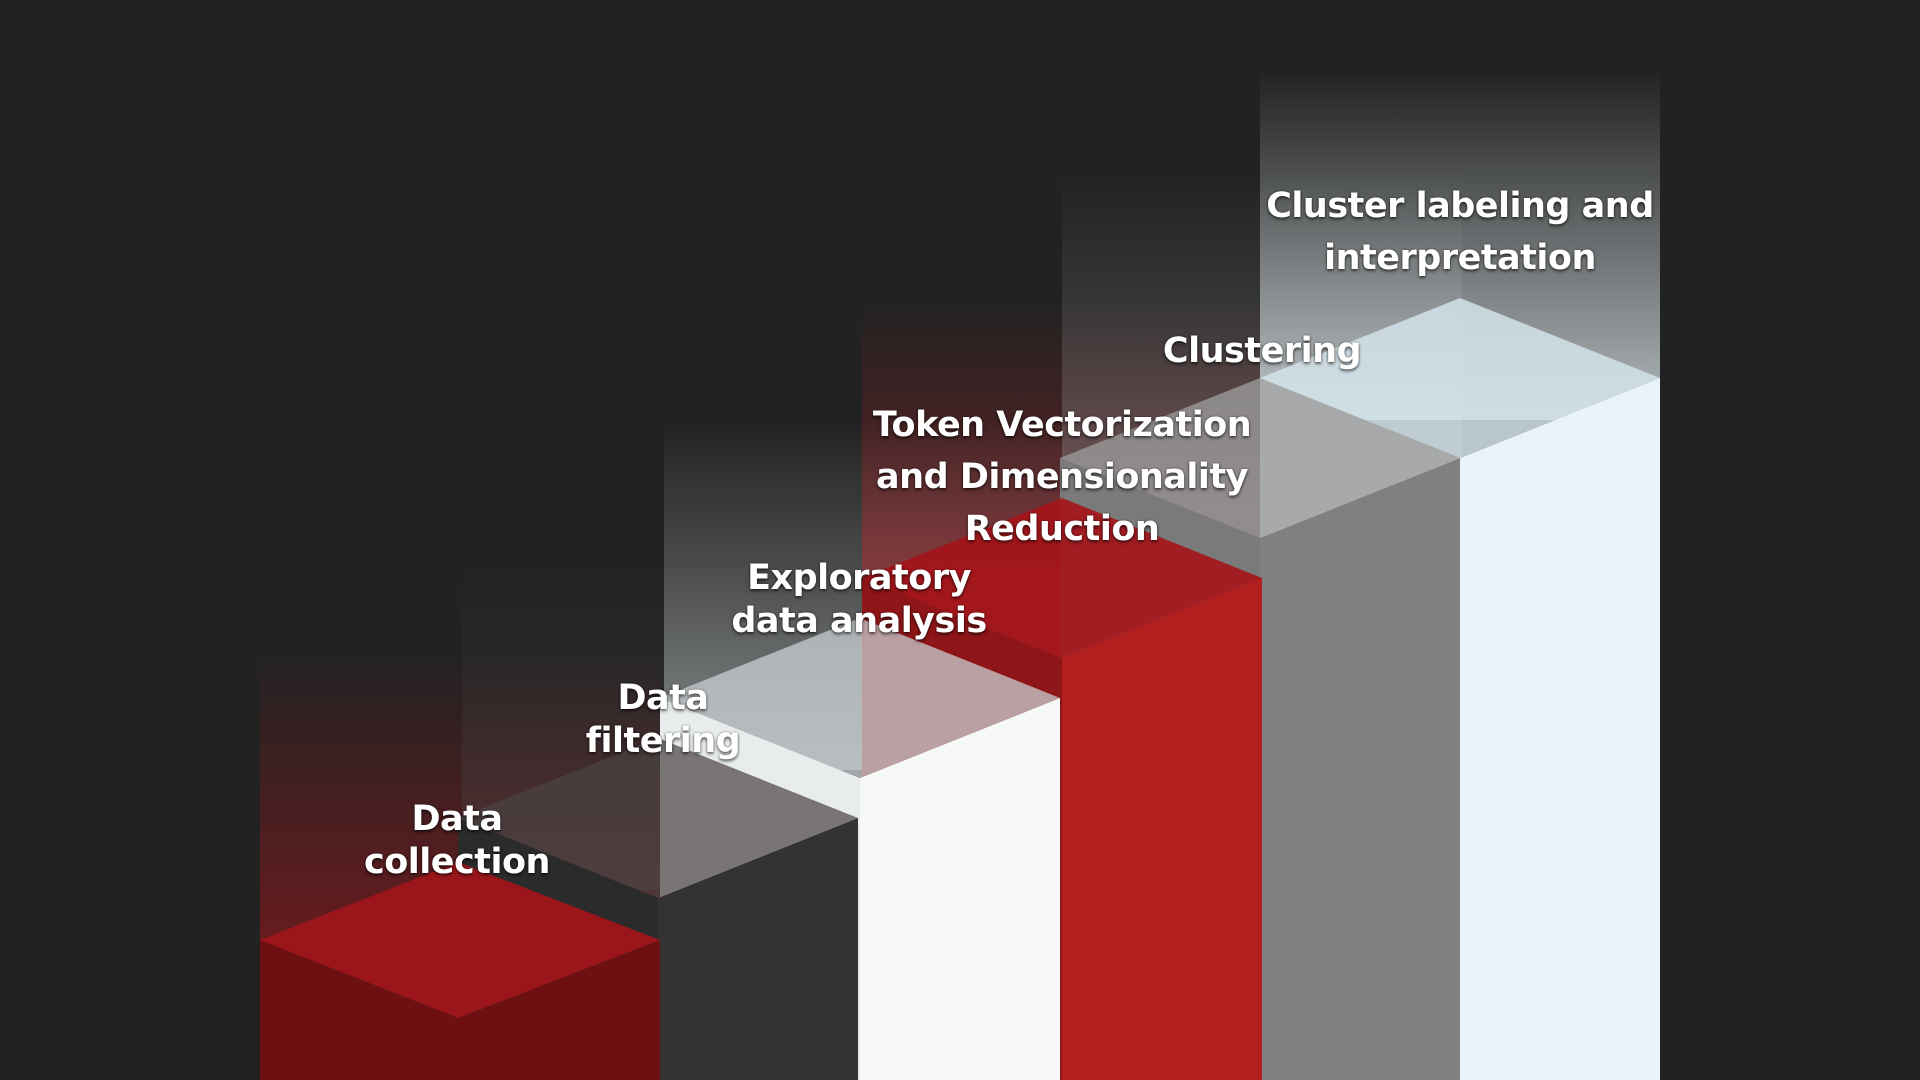 The width and height of the screenshot is (1920, 1080). I want to click on label-line: and Dimensionality, so click(1062, 477).